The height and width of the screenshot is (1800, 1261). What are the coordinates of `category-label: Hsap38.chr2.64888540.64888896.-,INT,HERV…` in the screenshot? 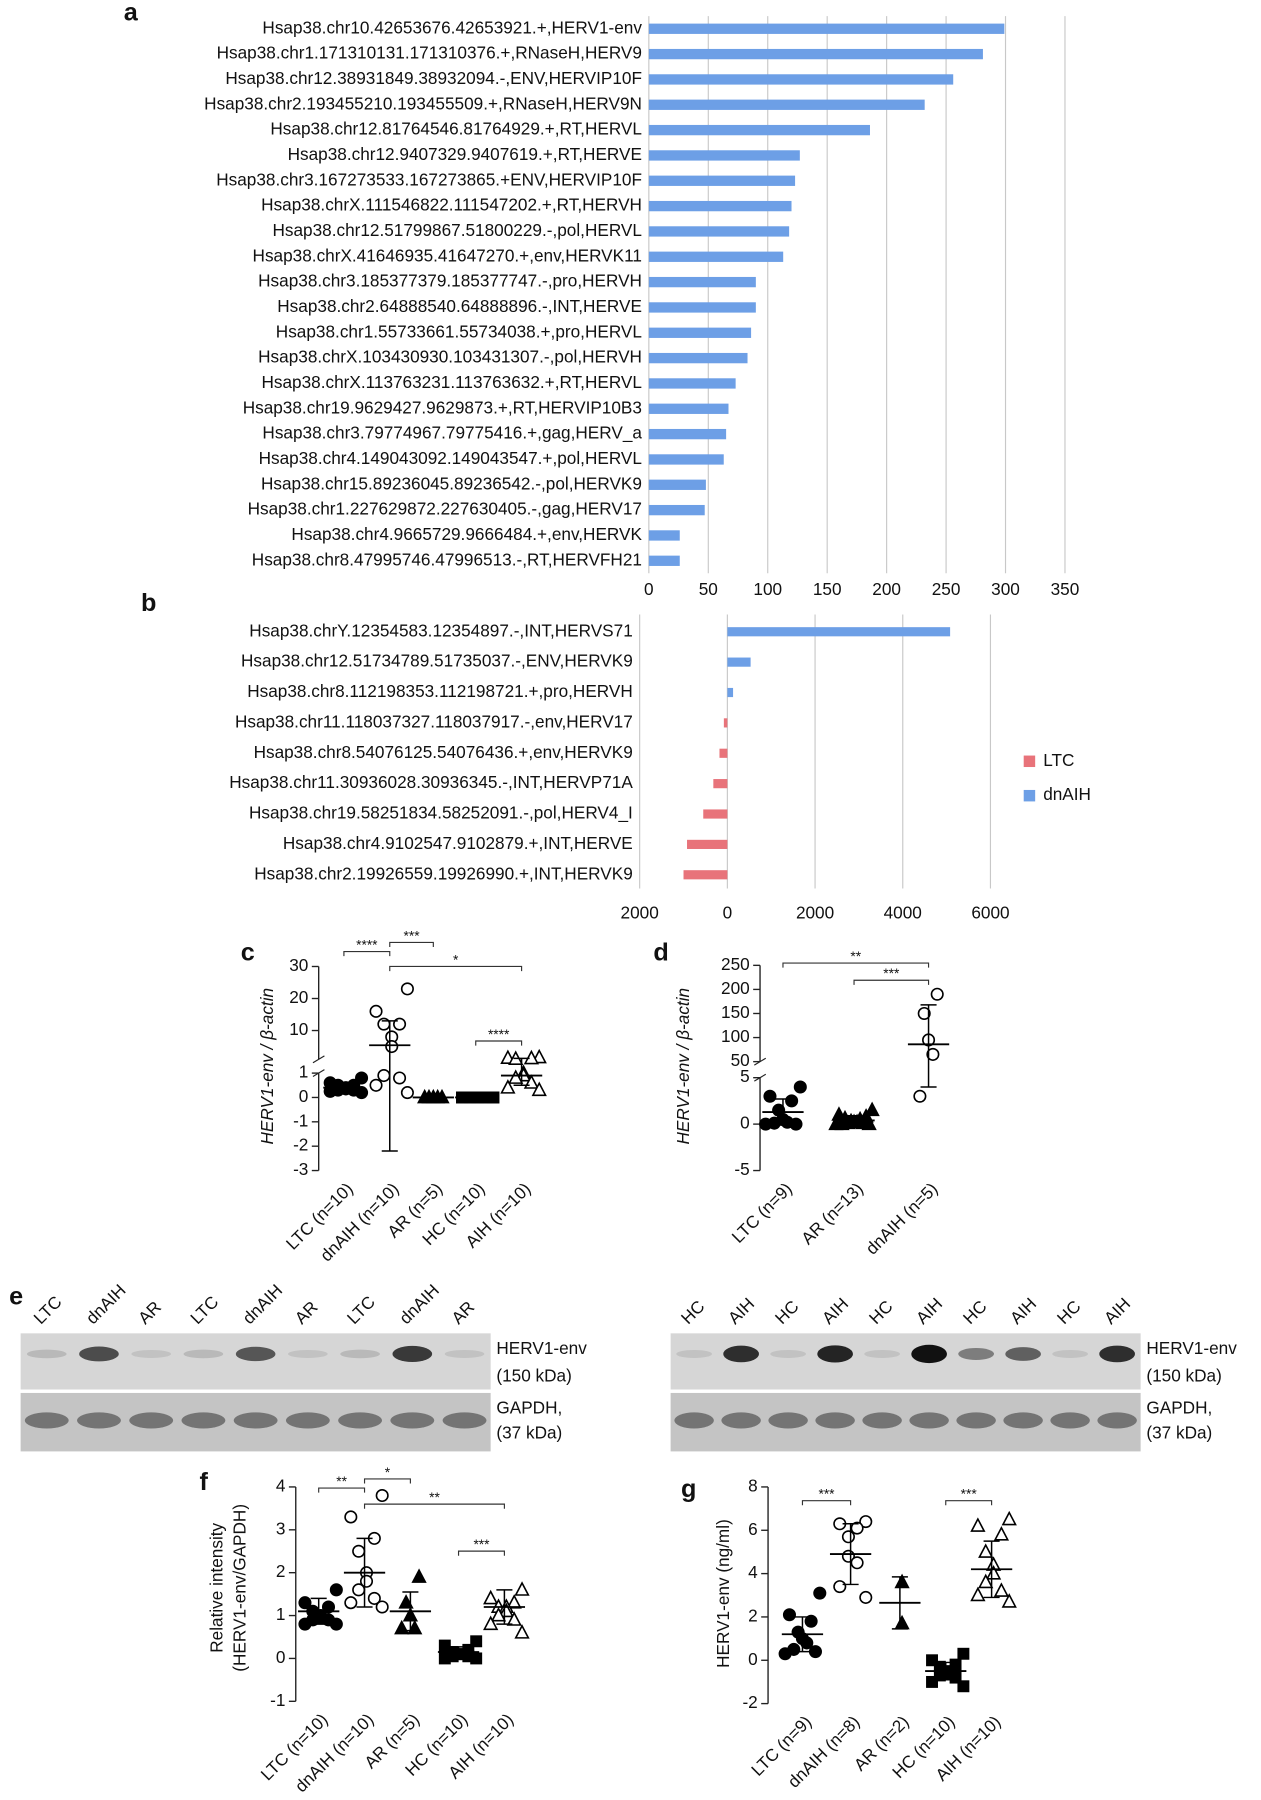 It's located at (459, 306).